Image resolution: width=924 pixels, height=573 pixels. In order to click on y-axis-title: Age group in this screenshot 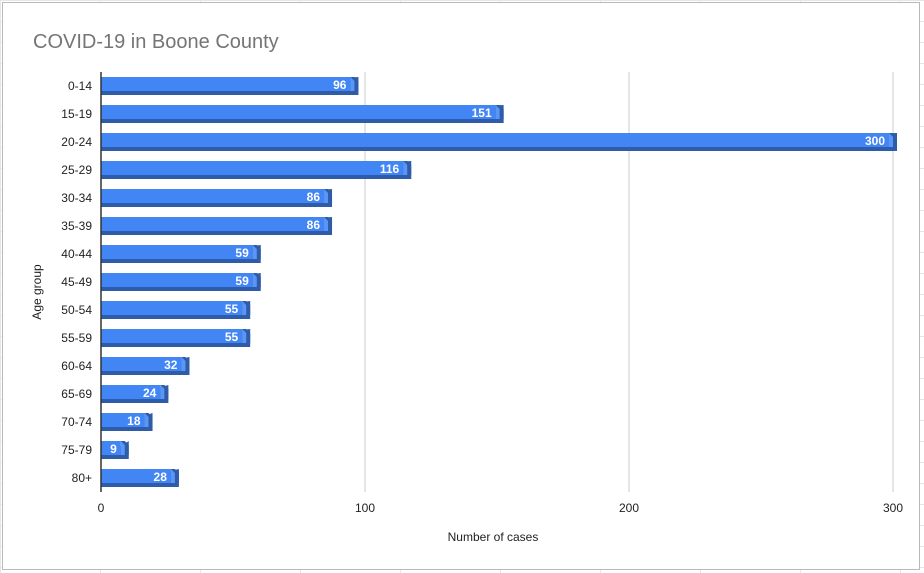, I will do `click(37, 292)`.